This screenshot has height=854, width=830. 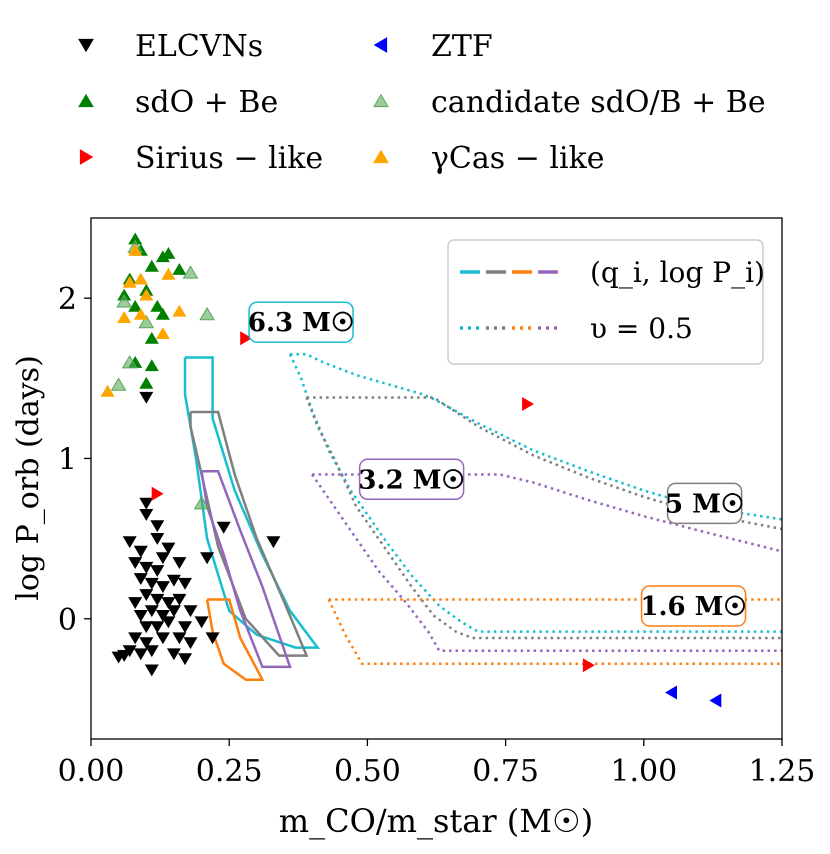 I want to click on y-axis-label: log P_orb (days), so click(x=28, y=478).